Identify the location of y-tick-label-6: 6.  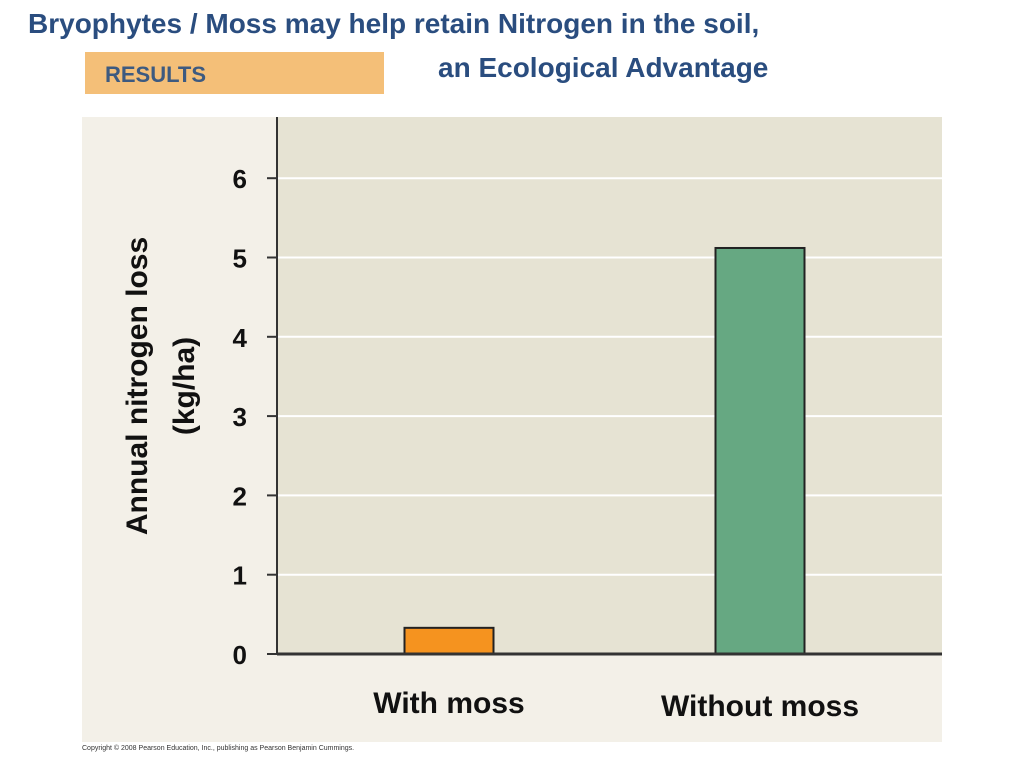
(240, 179).